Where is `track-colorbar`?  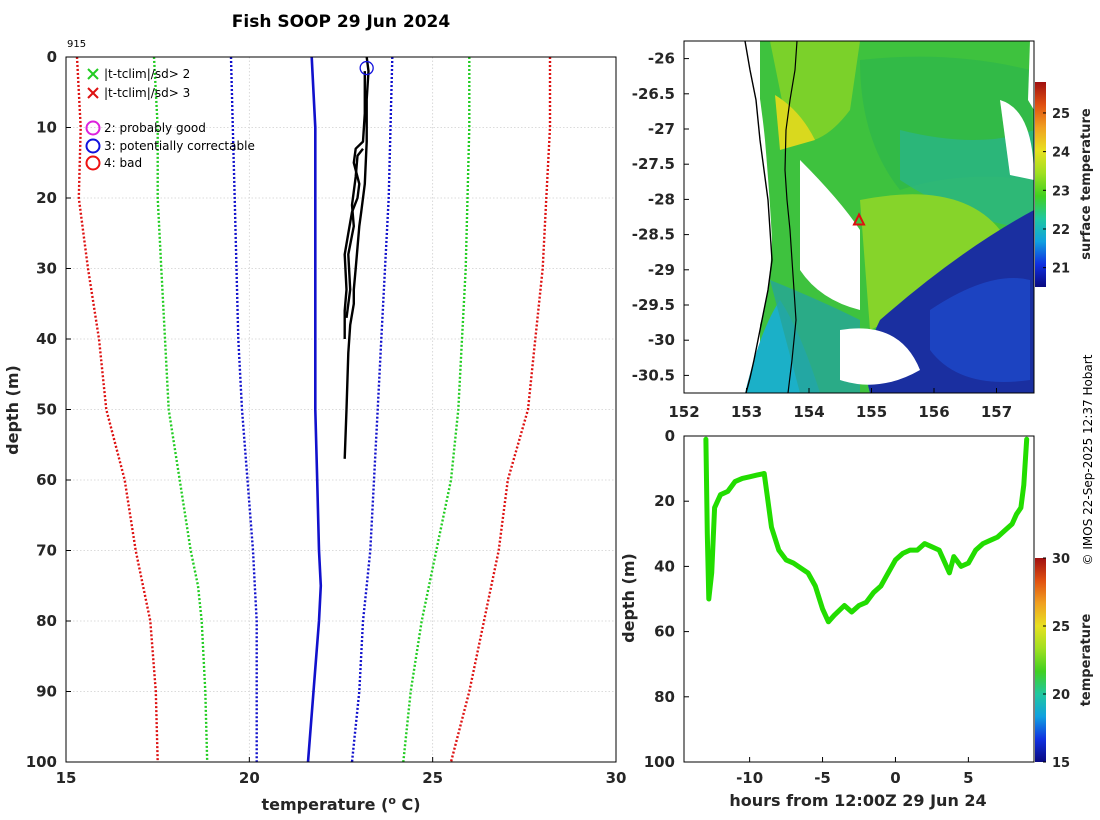 track-colorbar is located at coordinates (1040, 660).